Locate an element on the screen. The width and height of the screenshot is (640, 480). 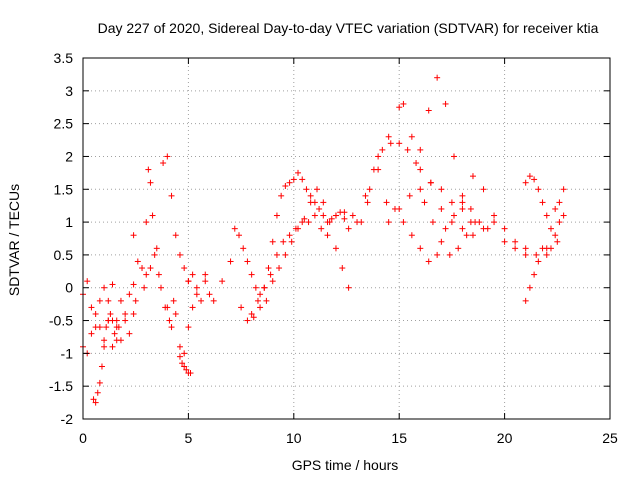
x-tick-label: 0 is located at coordinates (83, 438).